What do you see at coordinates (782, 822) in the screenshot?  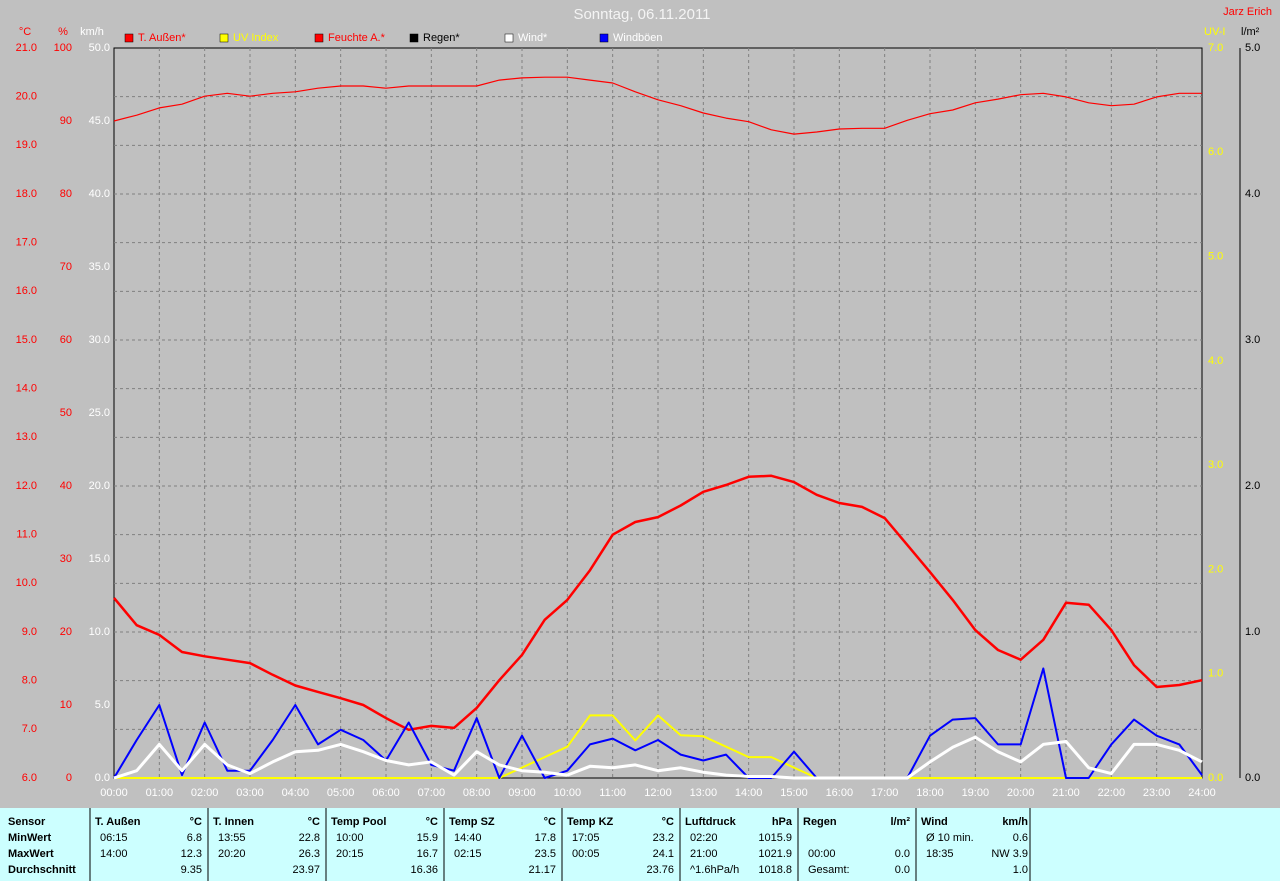 I see `section-unit: hPa` at bounding box center [782, 822].